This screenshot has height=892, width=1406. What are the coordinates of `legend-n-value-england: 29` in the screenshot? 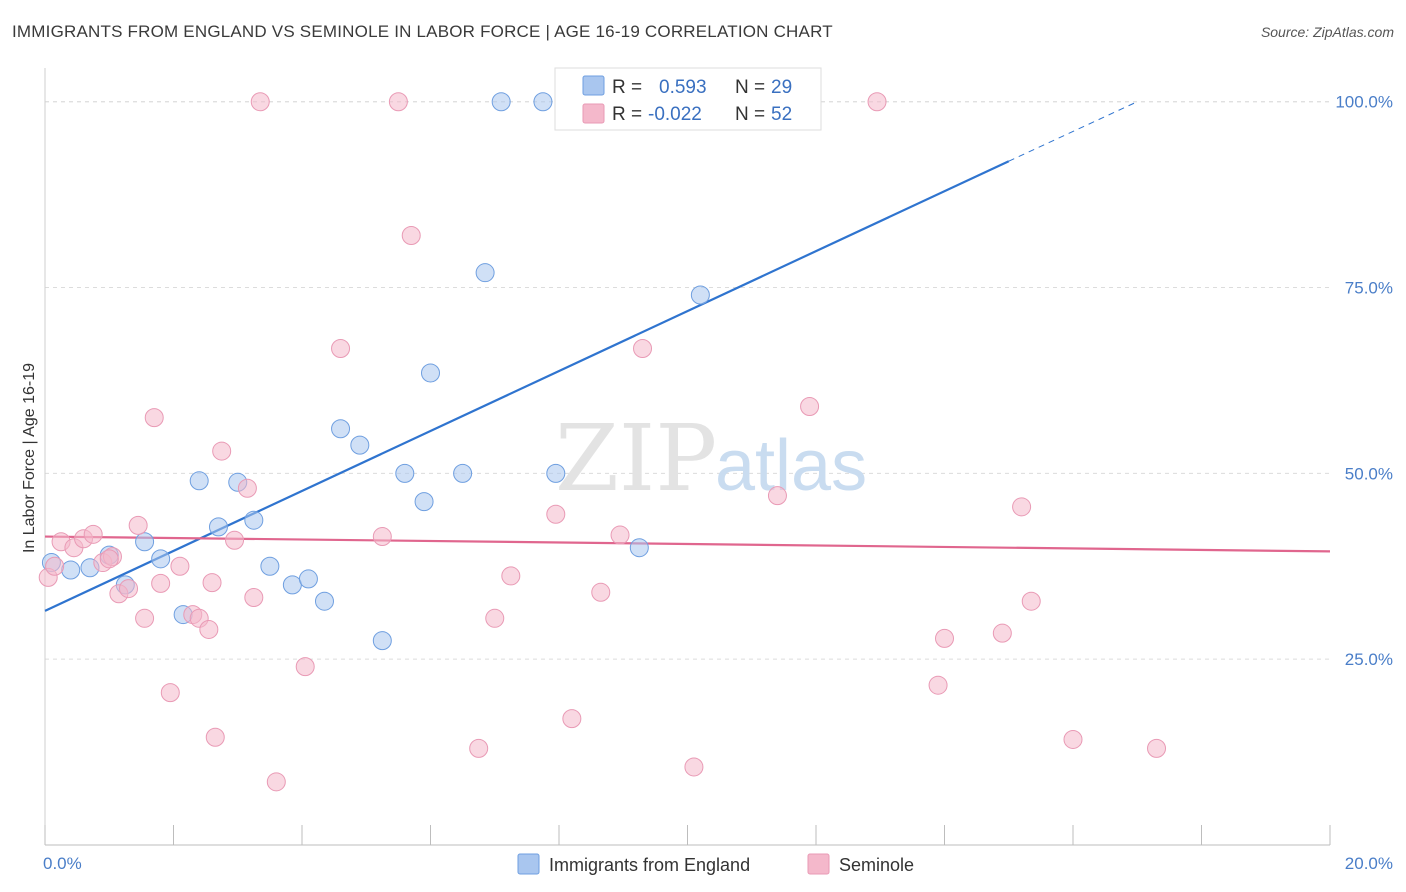 It's located at (781, 87).